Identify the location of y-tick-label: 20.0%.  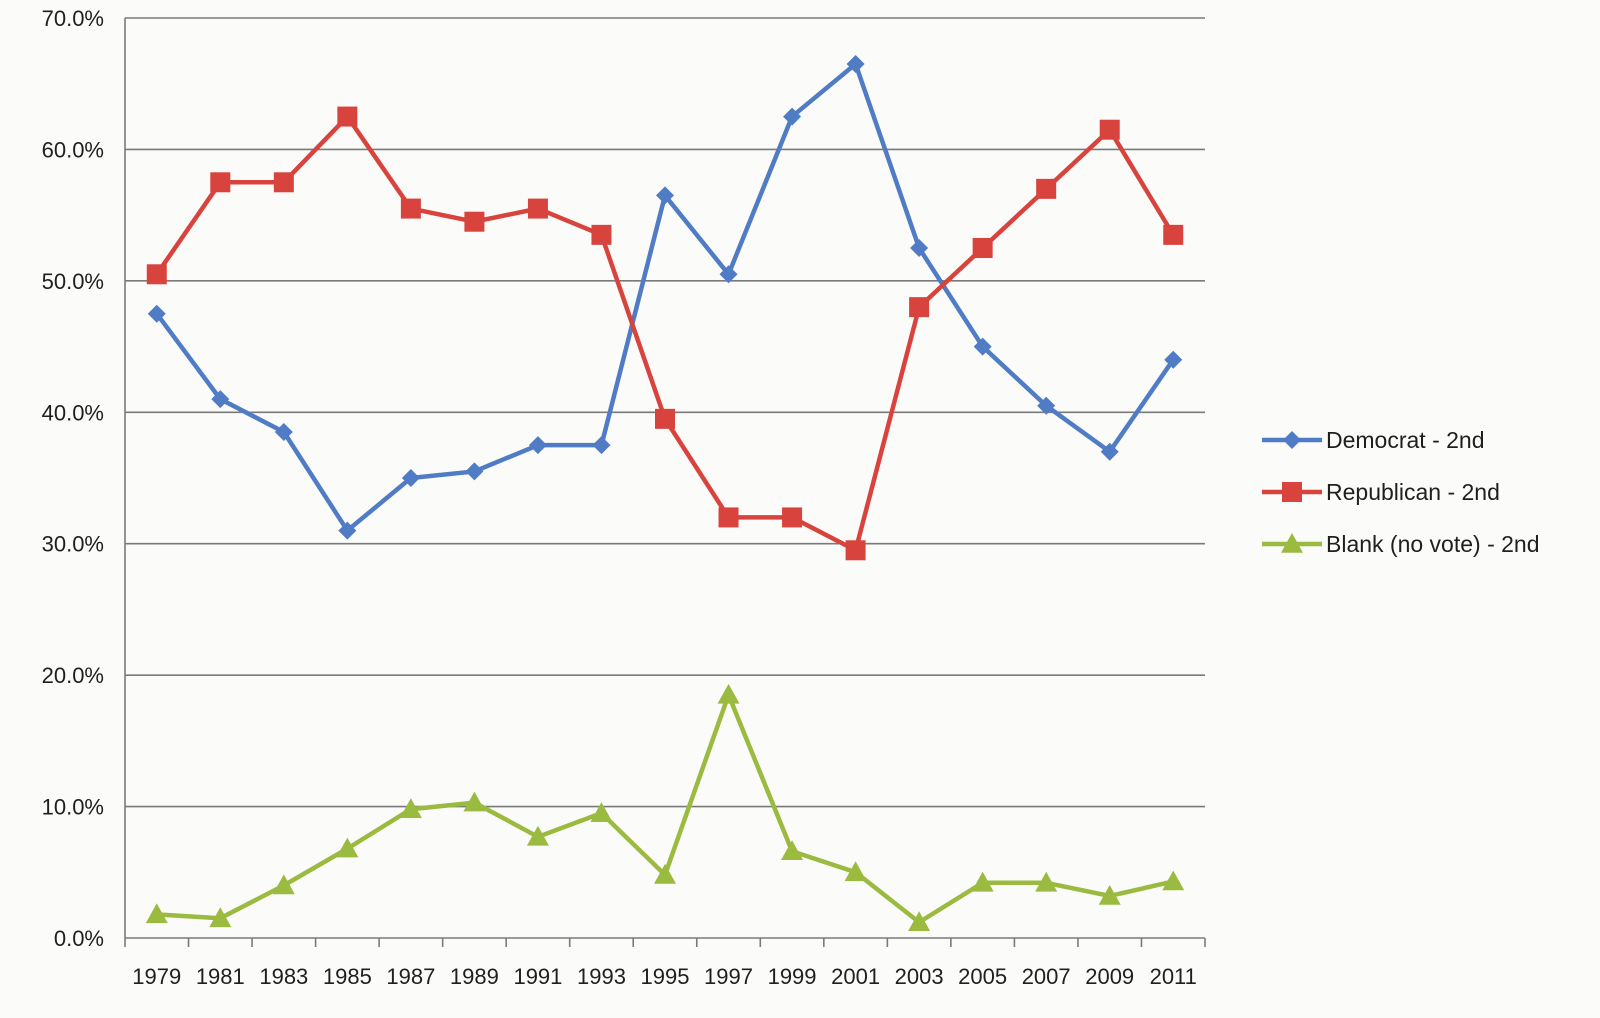
(73, 675).